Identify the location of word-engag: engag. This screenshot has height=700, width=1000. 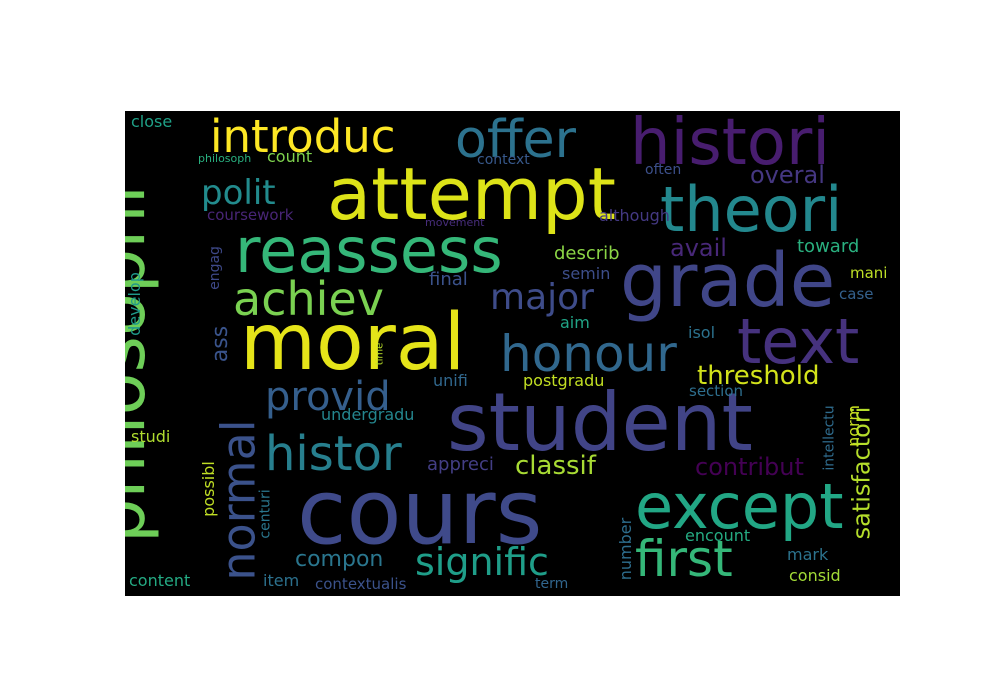
(214, 268).